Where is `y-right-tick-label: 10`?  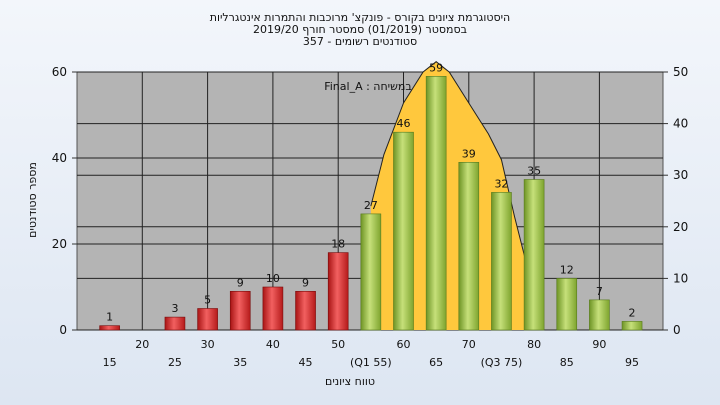 y-right-tick-label: 10 is located at coordinates (680, 278).